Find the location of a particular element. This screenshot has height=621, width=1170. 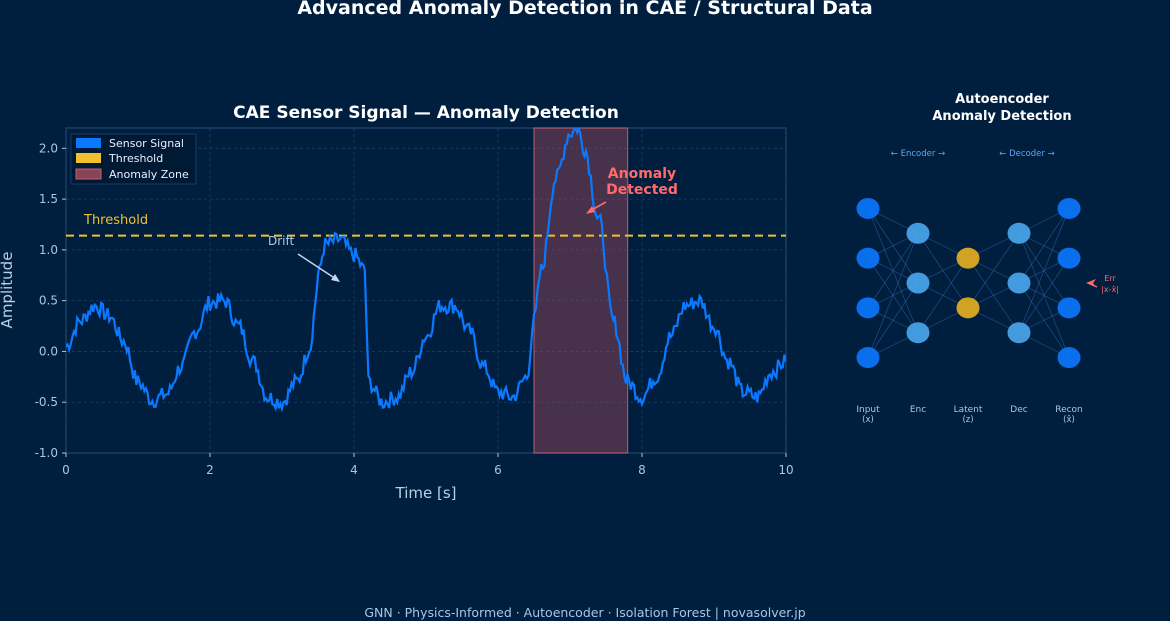

y-tick-label-1: -0.5 is located at coordinates (46, 402).